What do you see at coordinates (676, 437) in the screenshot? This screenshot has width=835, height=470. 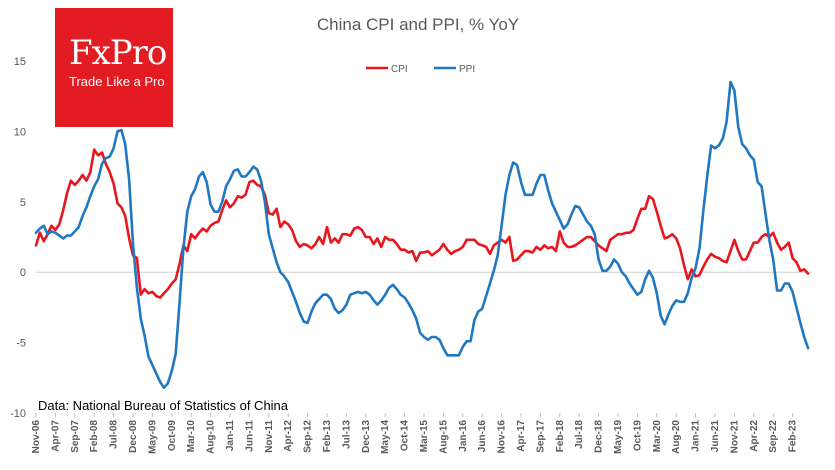 I see `x-tick-label: Aug-20` at bounding box center [676, 437].